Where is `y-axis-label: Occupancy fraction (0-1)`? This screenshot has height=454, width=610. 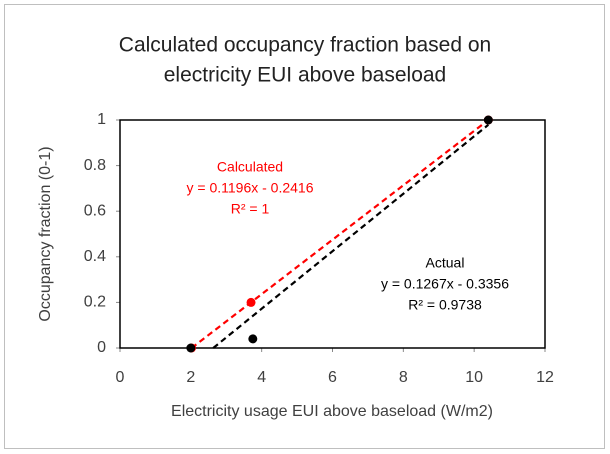
y-axis-label: Occupancy fraction (0-1) is located at coordinates (45, 233).